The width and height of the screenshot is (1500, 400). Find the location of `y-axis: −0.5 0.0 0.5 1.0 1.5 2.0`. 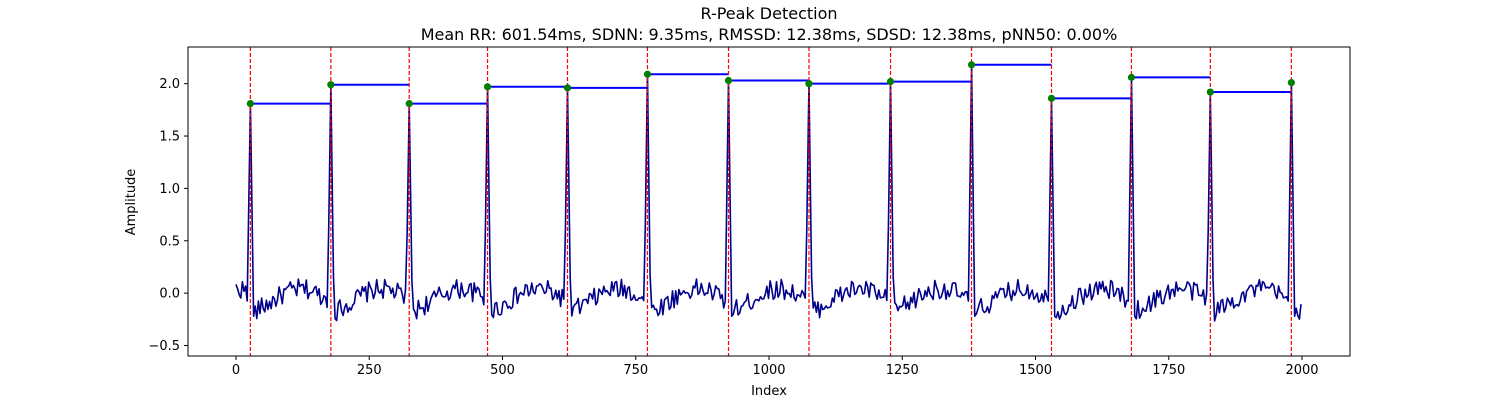

y-axis: −0.5 0.0 0.5 1.0 1.5 2.0 is located at coordinates (168, 215).